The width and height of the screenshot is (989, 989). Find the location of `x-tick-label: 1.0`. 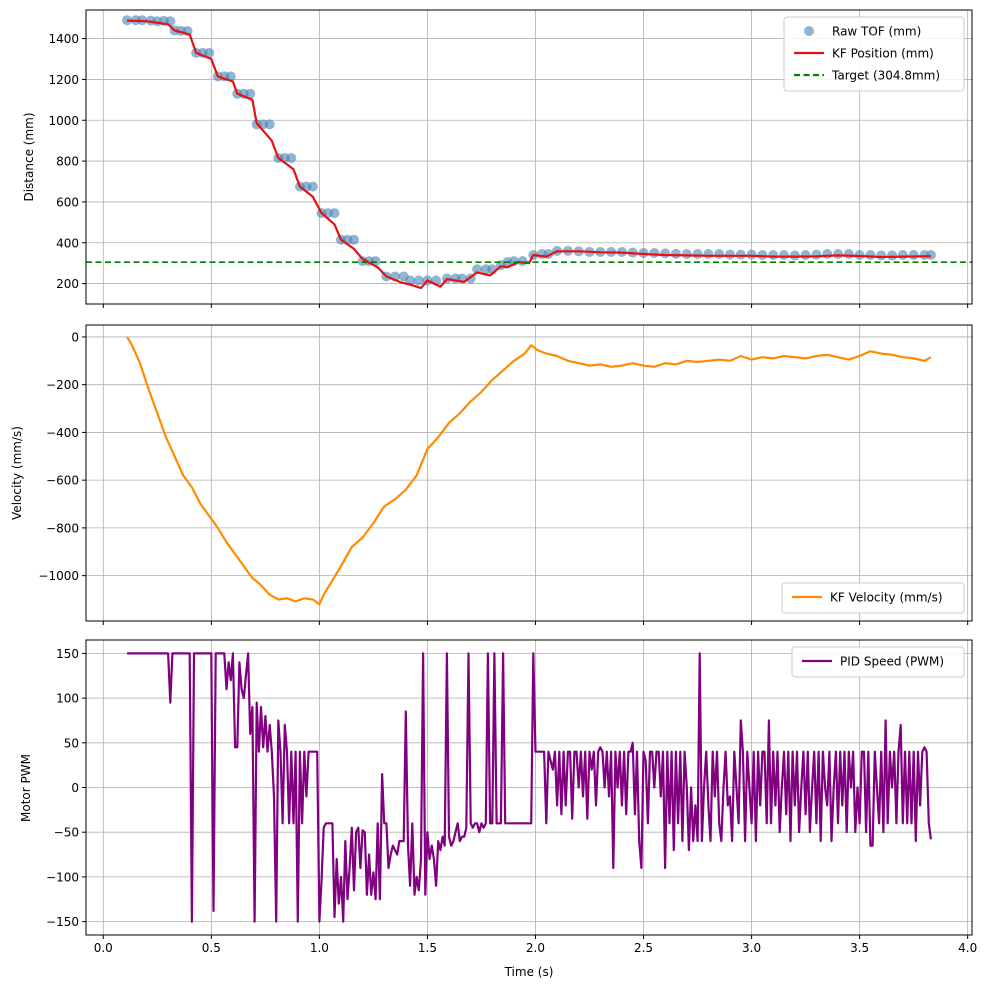

x-tick-label: 1.0 is located at coordinates (319, 948).